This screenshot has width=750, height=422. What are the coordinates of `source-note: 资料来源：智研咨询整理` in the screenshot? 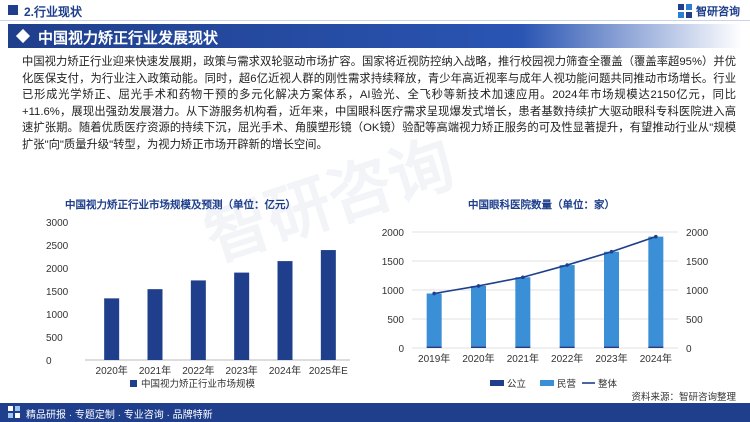 It's located at (683, 397).